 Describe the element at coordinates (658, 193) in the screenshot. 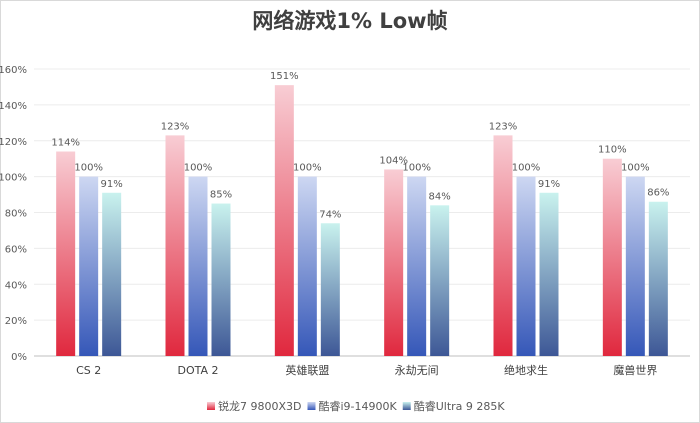

I see `data-label: 86%` at that location.